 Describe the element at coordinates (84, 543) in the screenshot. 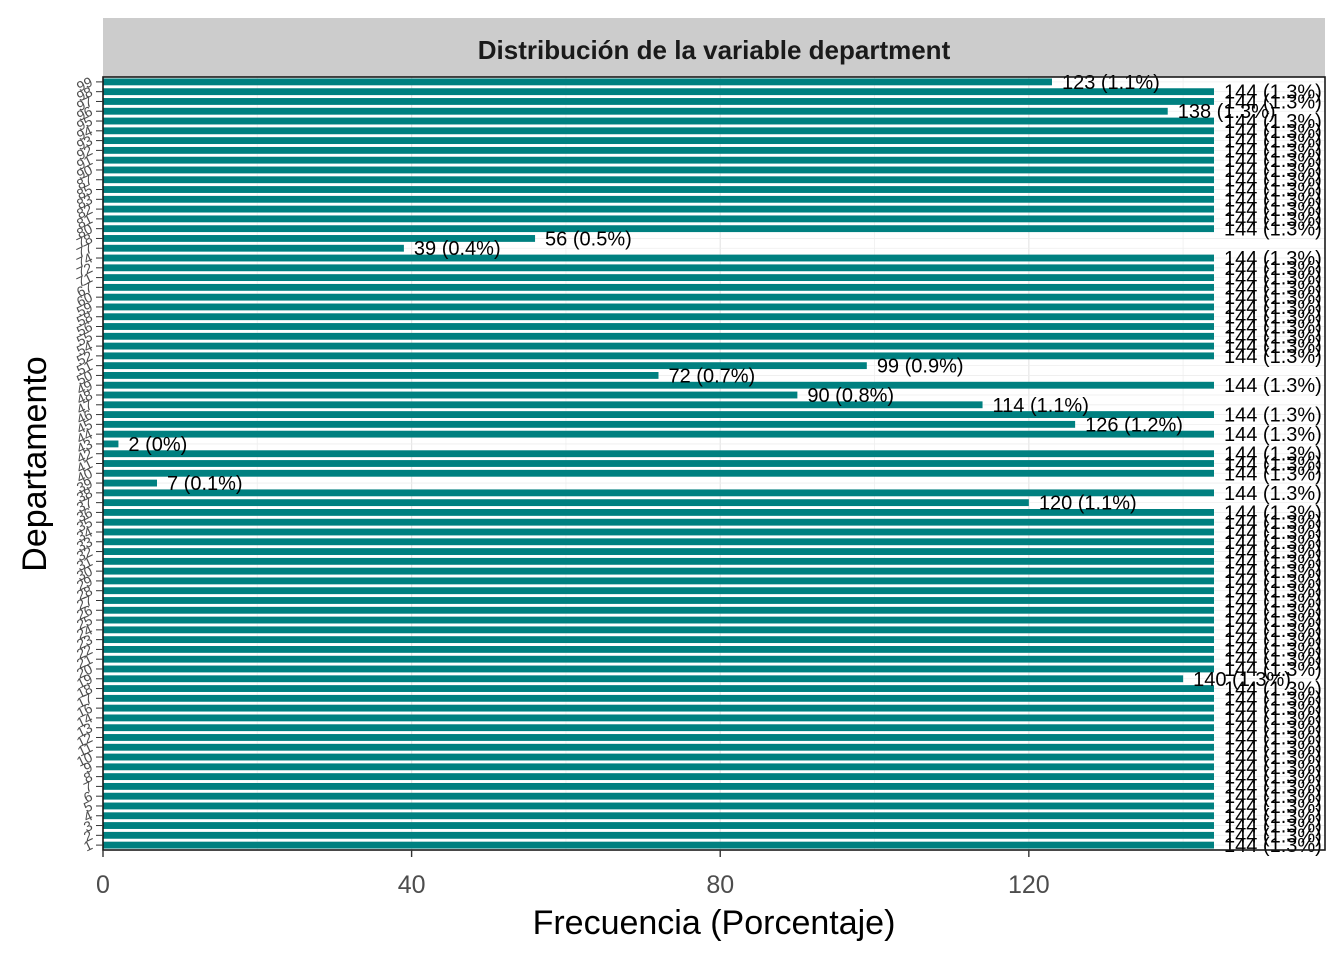

I see `y-tick-label: 33` at that location.